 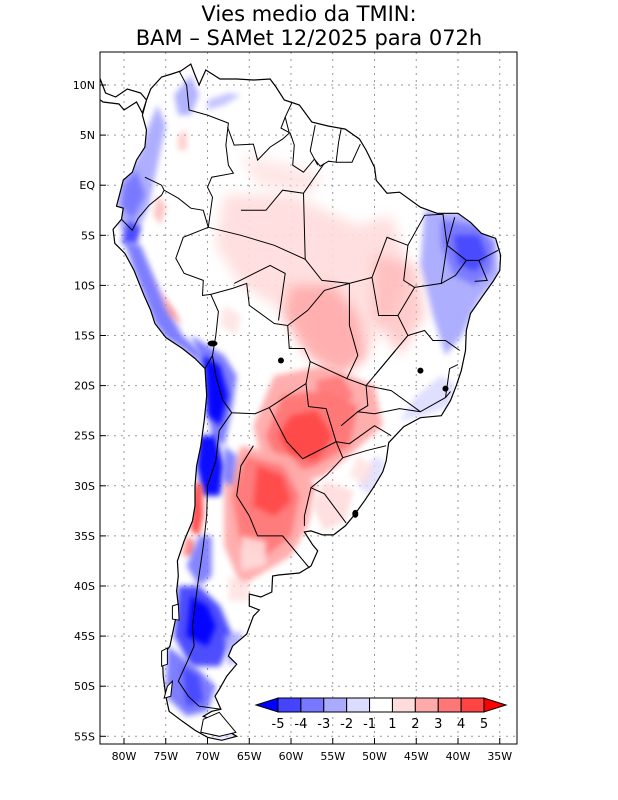 I want to click on lon-tick-label: 35W, so click(x=499, y=756).